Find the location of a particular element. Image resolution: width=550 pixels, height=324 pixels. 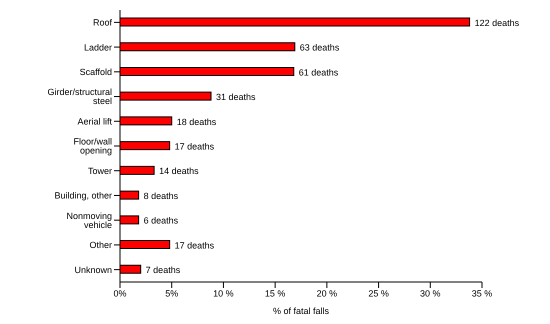

annotation: 122 deaths is located at coordinates (497, 23).